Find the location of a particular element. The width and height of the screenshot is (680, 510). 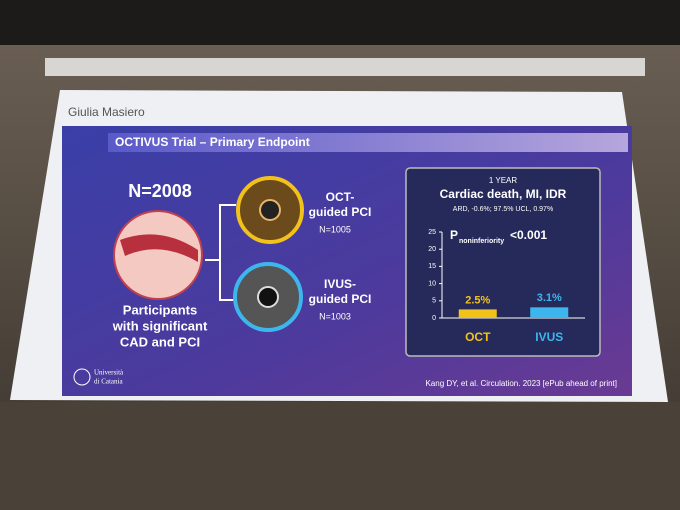

university-line: di Catania is located at coordinates (108, 382).